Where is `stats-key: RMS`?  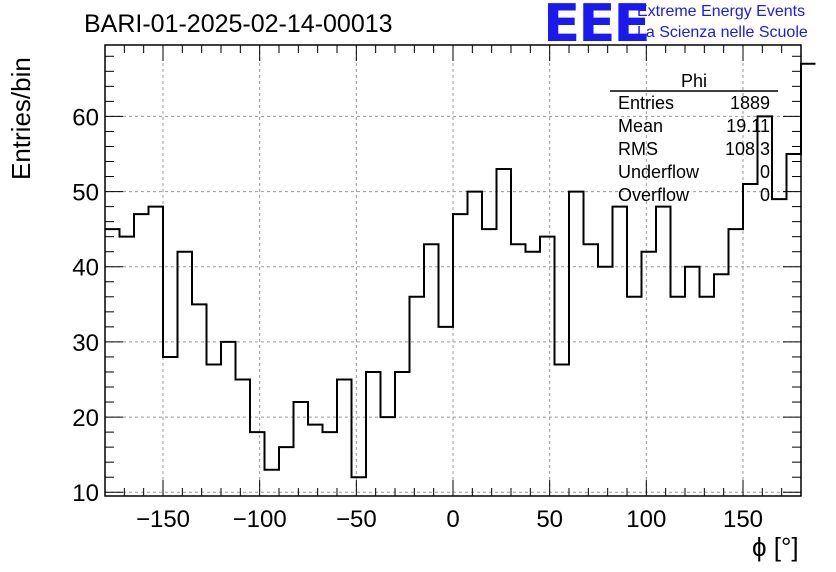 stats-key: RMS is located at coordinates (638, 149).